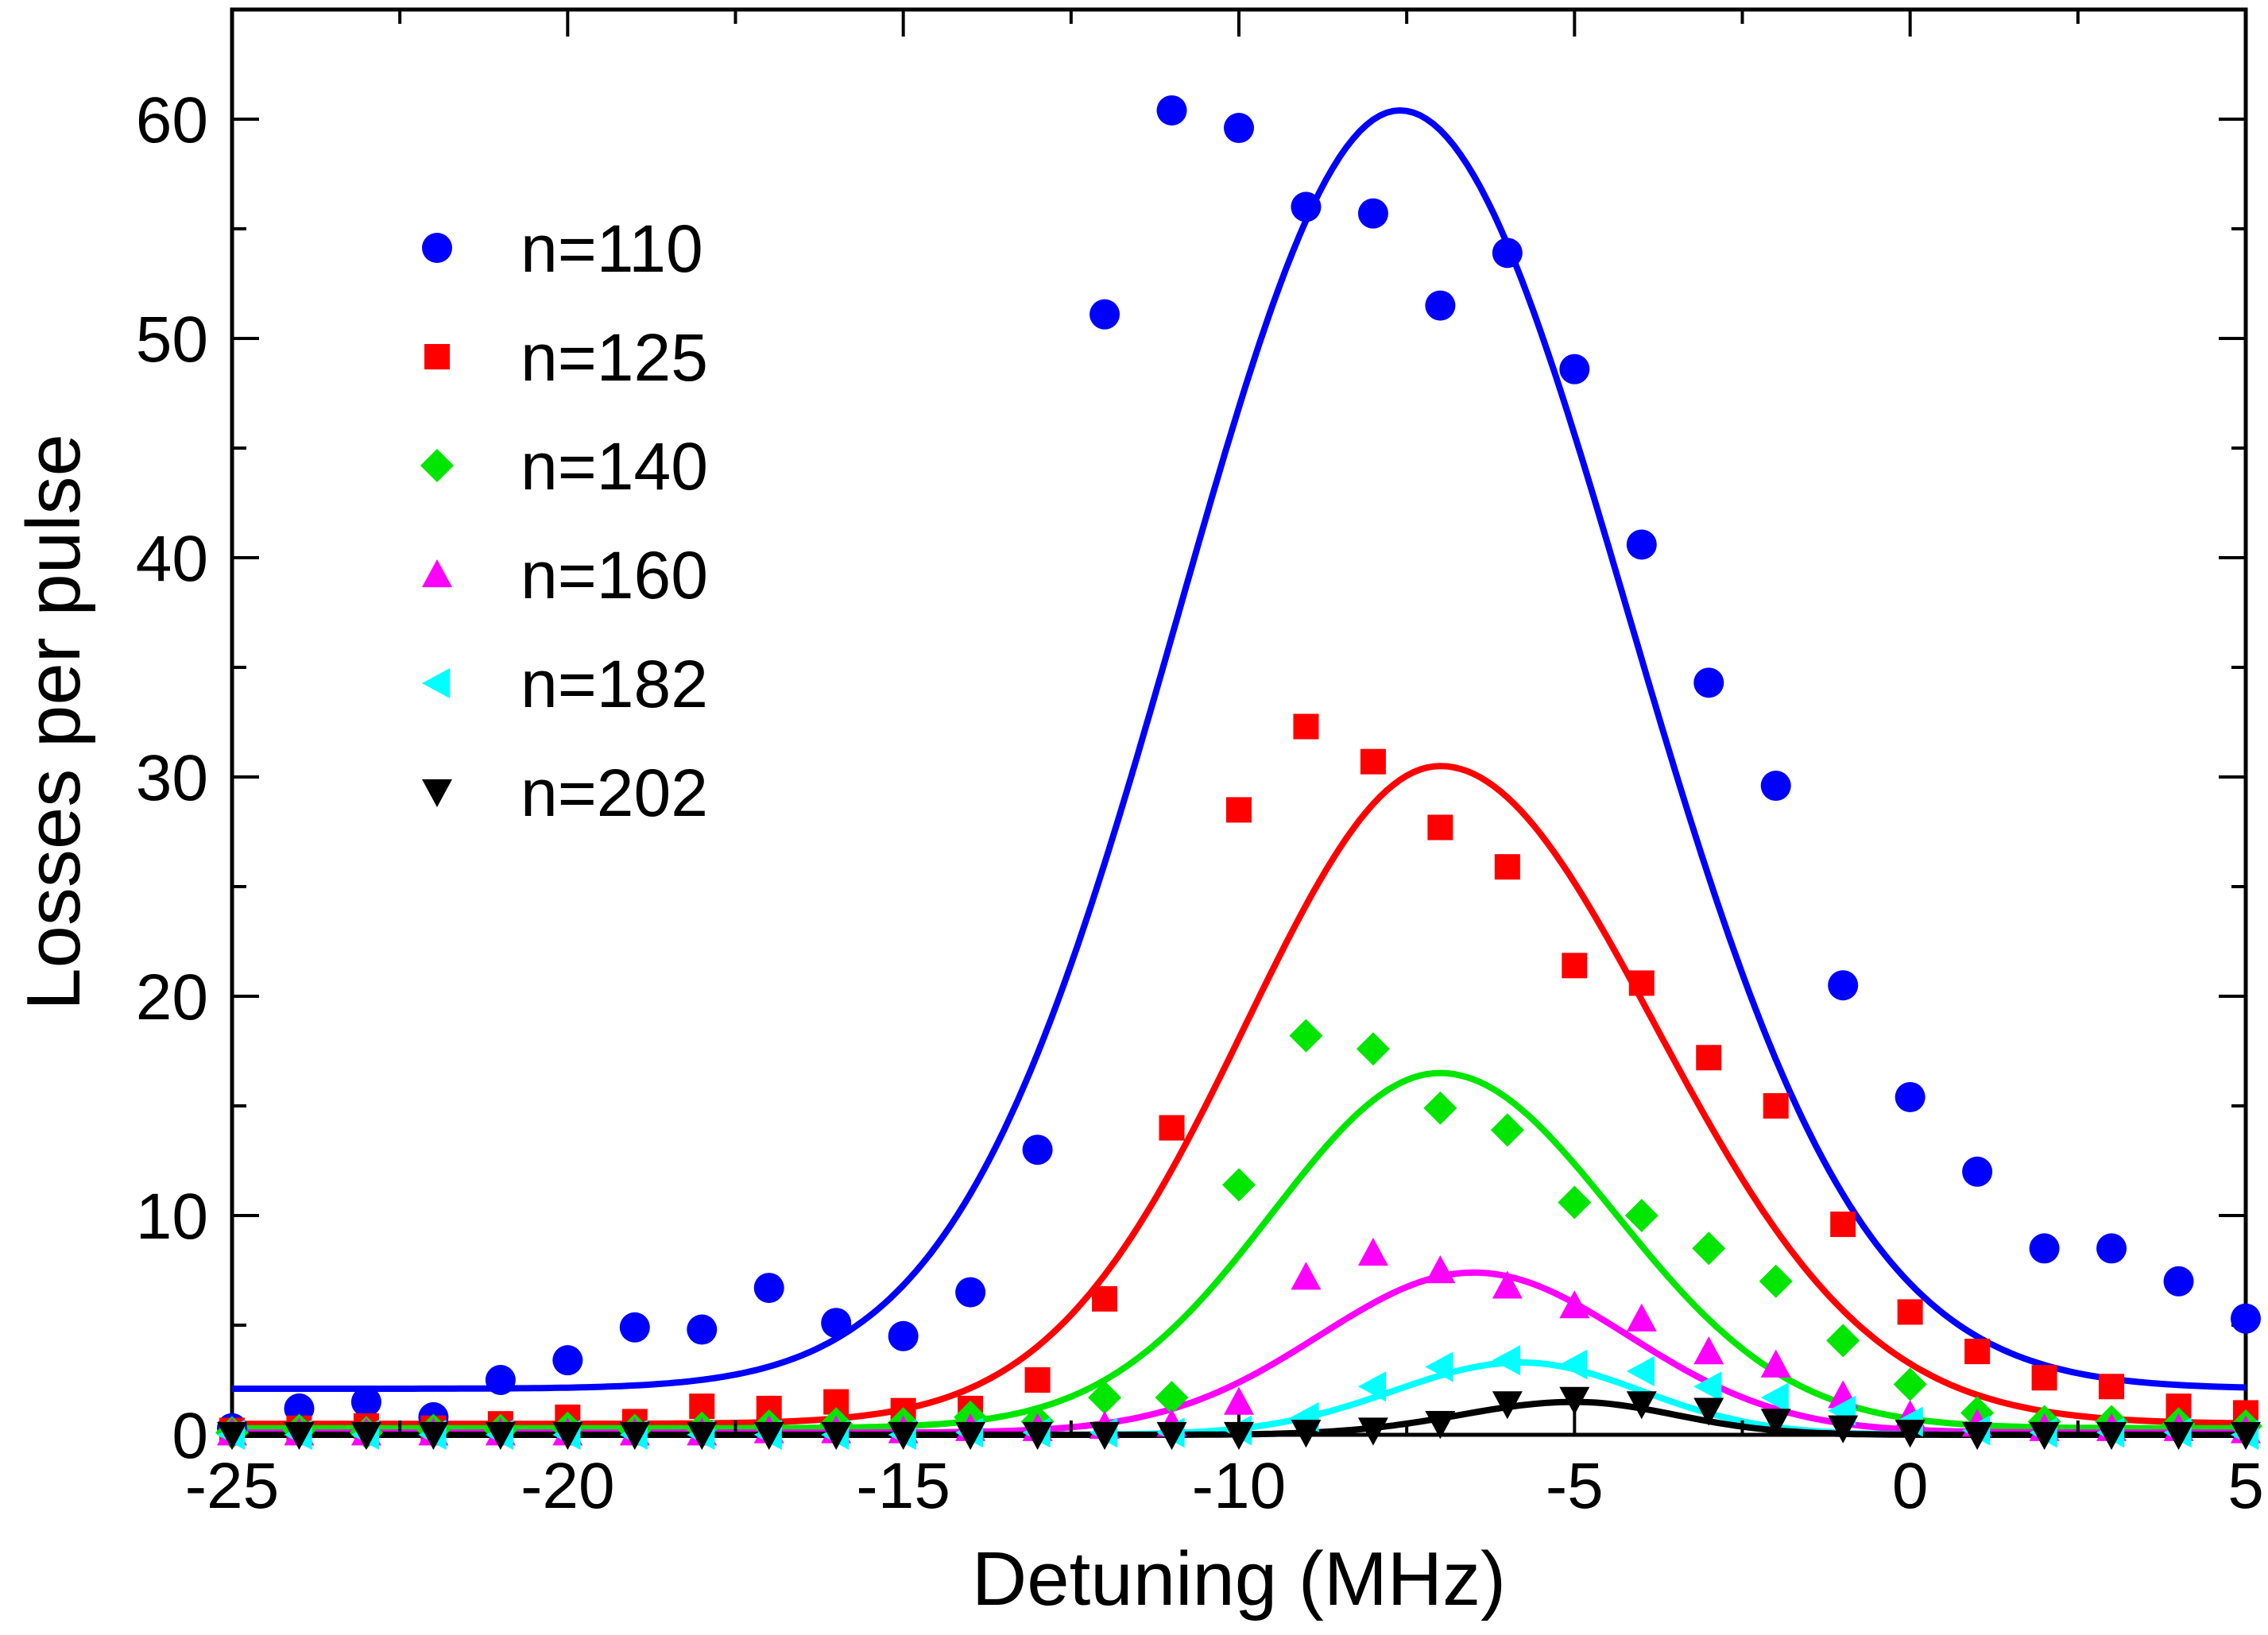 The width and height of the screenshot is (2268, 1635). What do you see at coordinates (53, 722) in the screenshot?
I see `y-axis-title: Losses per pulse` at bounding box center [53, 722].